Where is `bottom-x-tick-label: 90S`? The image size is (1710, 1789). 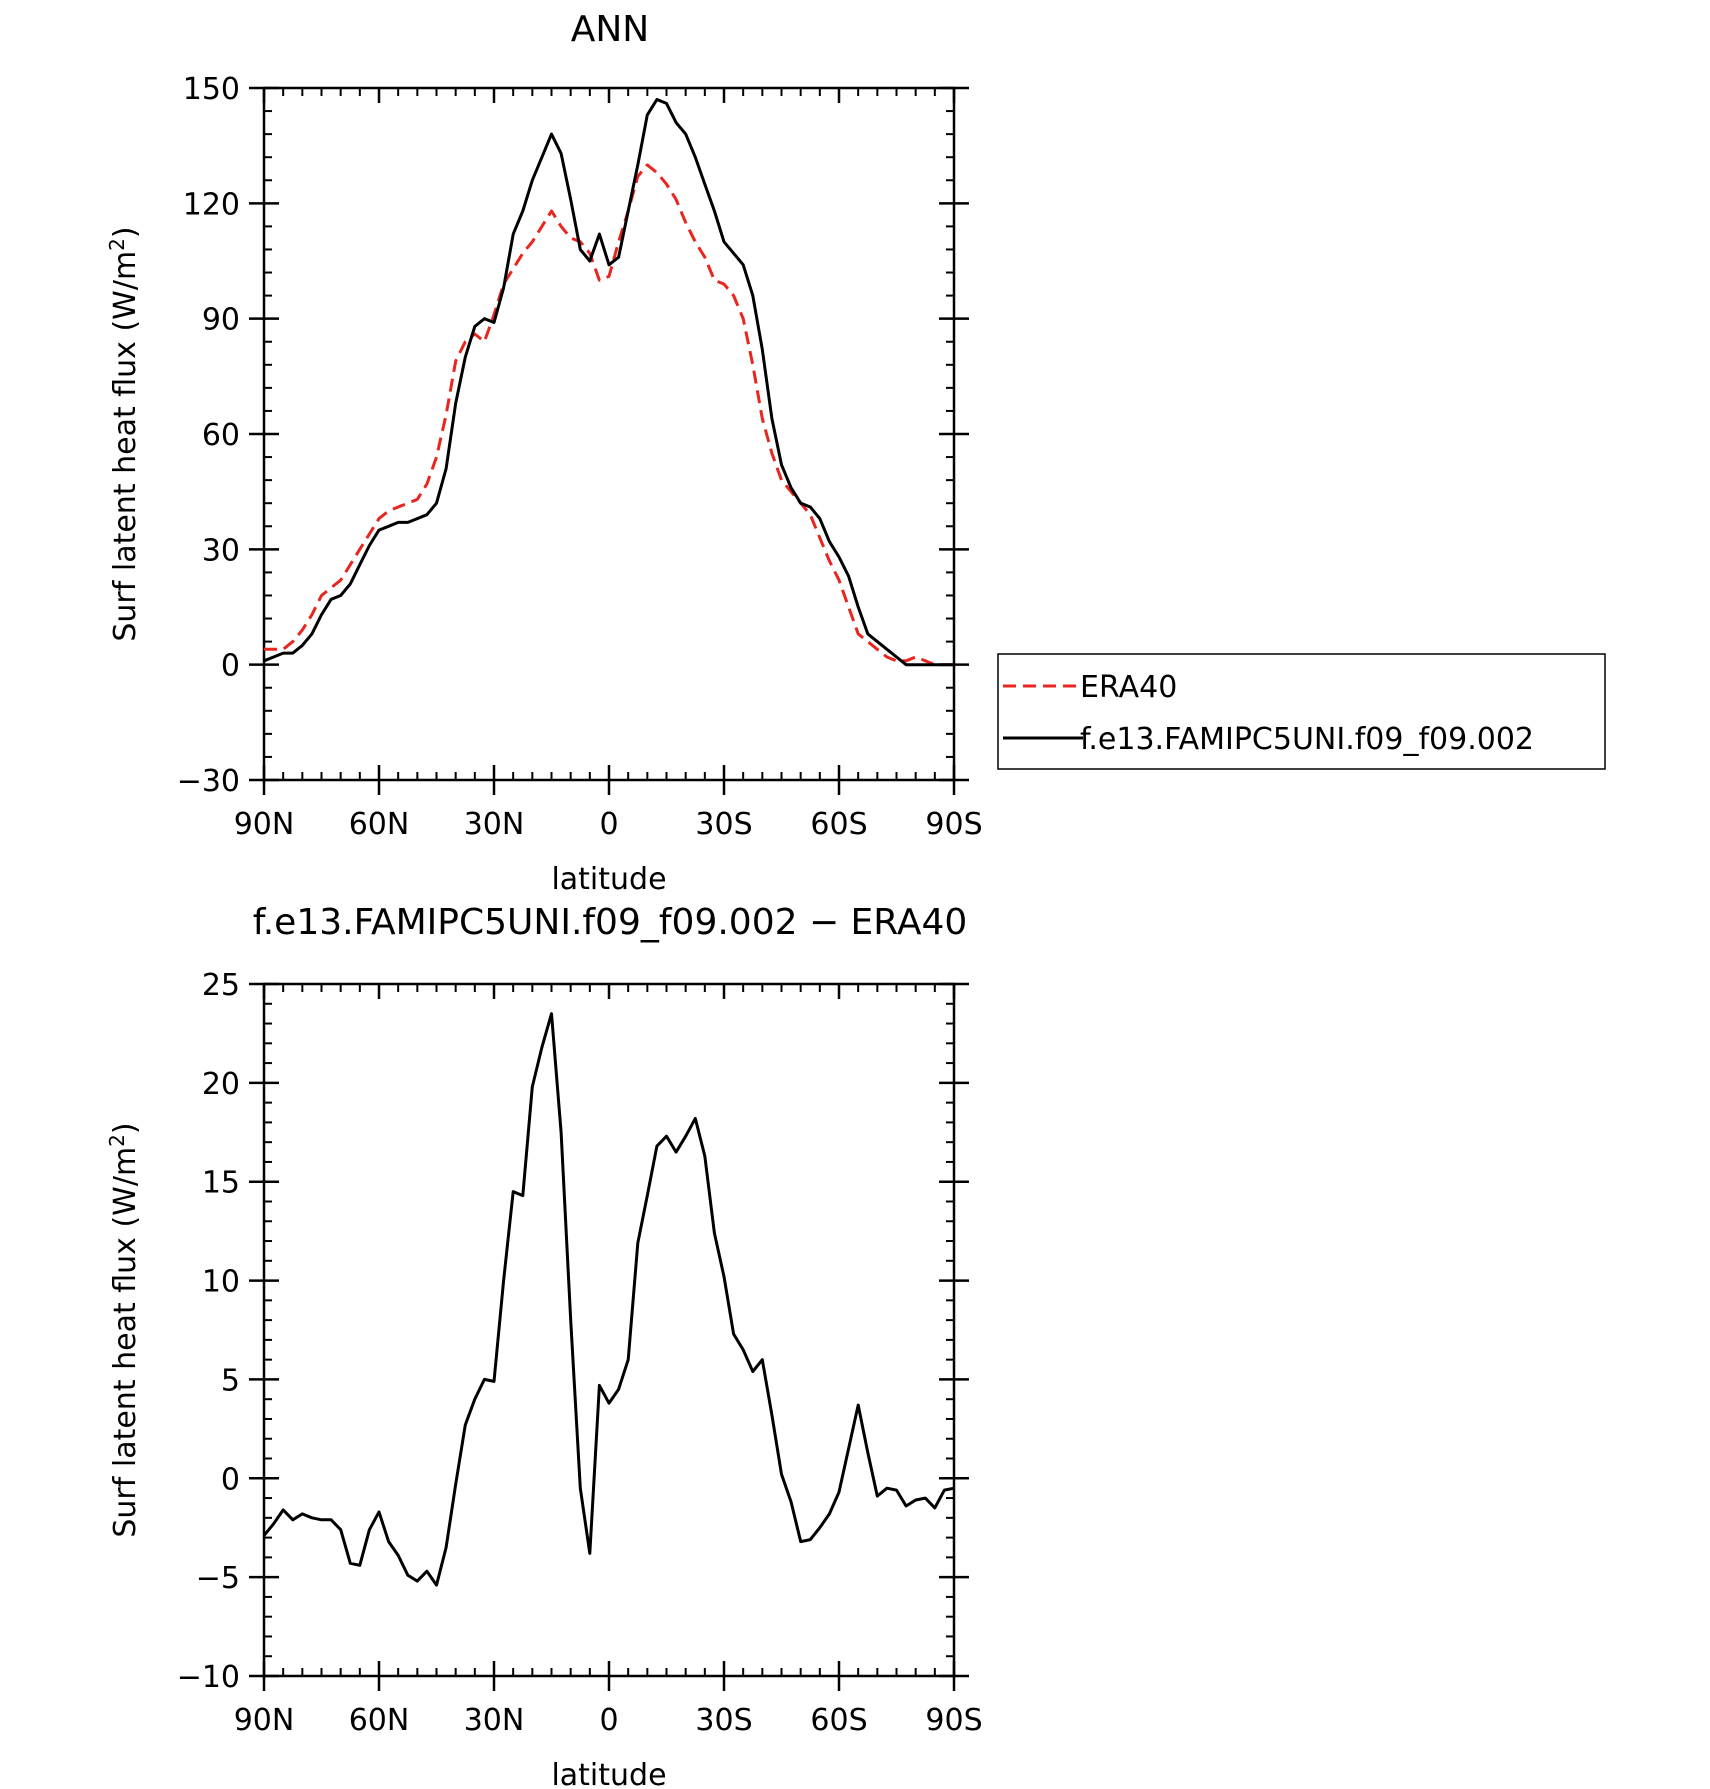
bottom-x-tick-label: 90S is located at coordinates (953, 1720).